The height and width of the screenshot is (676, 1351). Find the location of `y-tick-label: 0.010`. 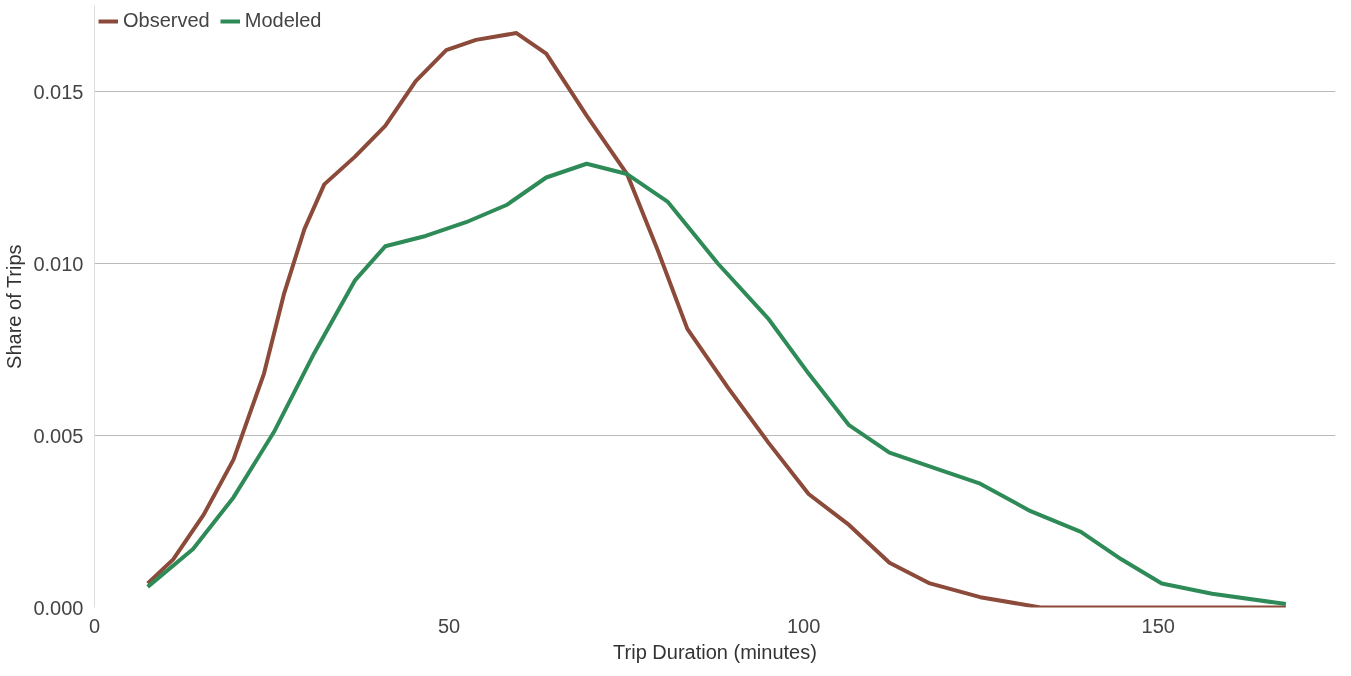

y-tick-label: 0.010 is located at coordinates (58, 263).